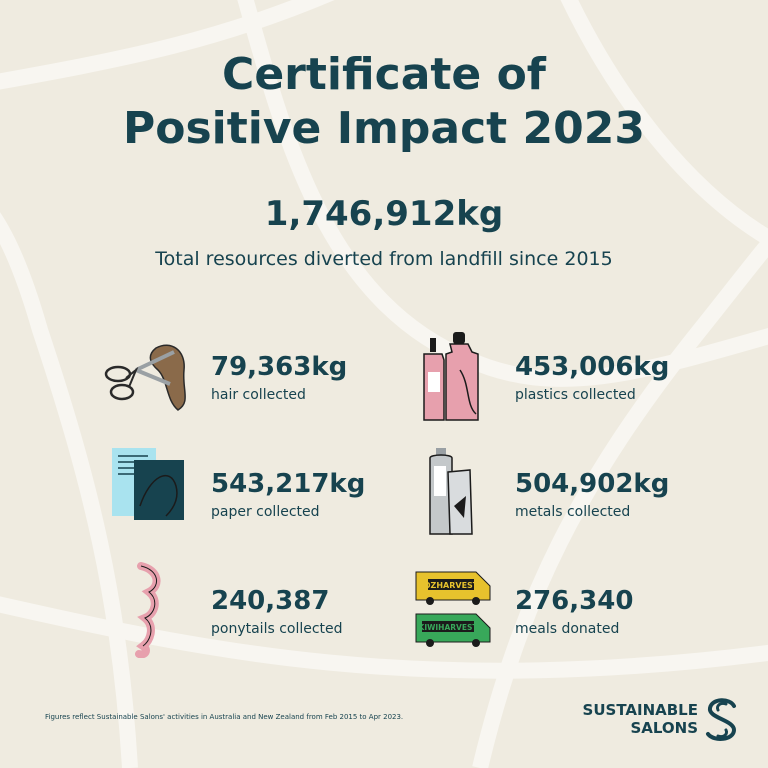 The width and height of the screenshot is (768, 768). Describe the element at coordinates (721, 719) in the screenshot. I see `brand-s-logo-icon` at that location.